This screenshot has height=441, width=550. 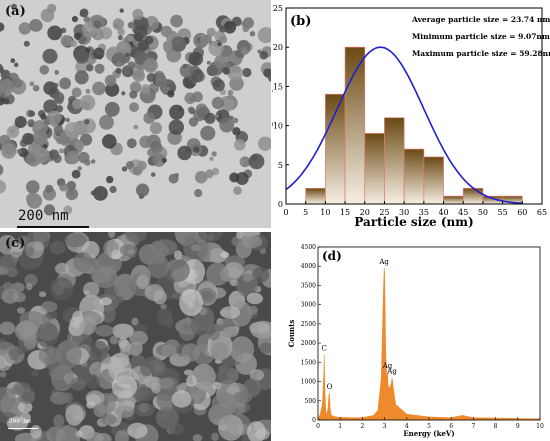 I want to click on y-tick-label-4: 2000, so click(x=308, y=343).